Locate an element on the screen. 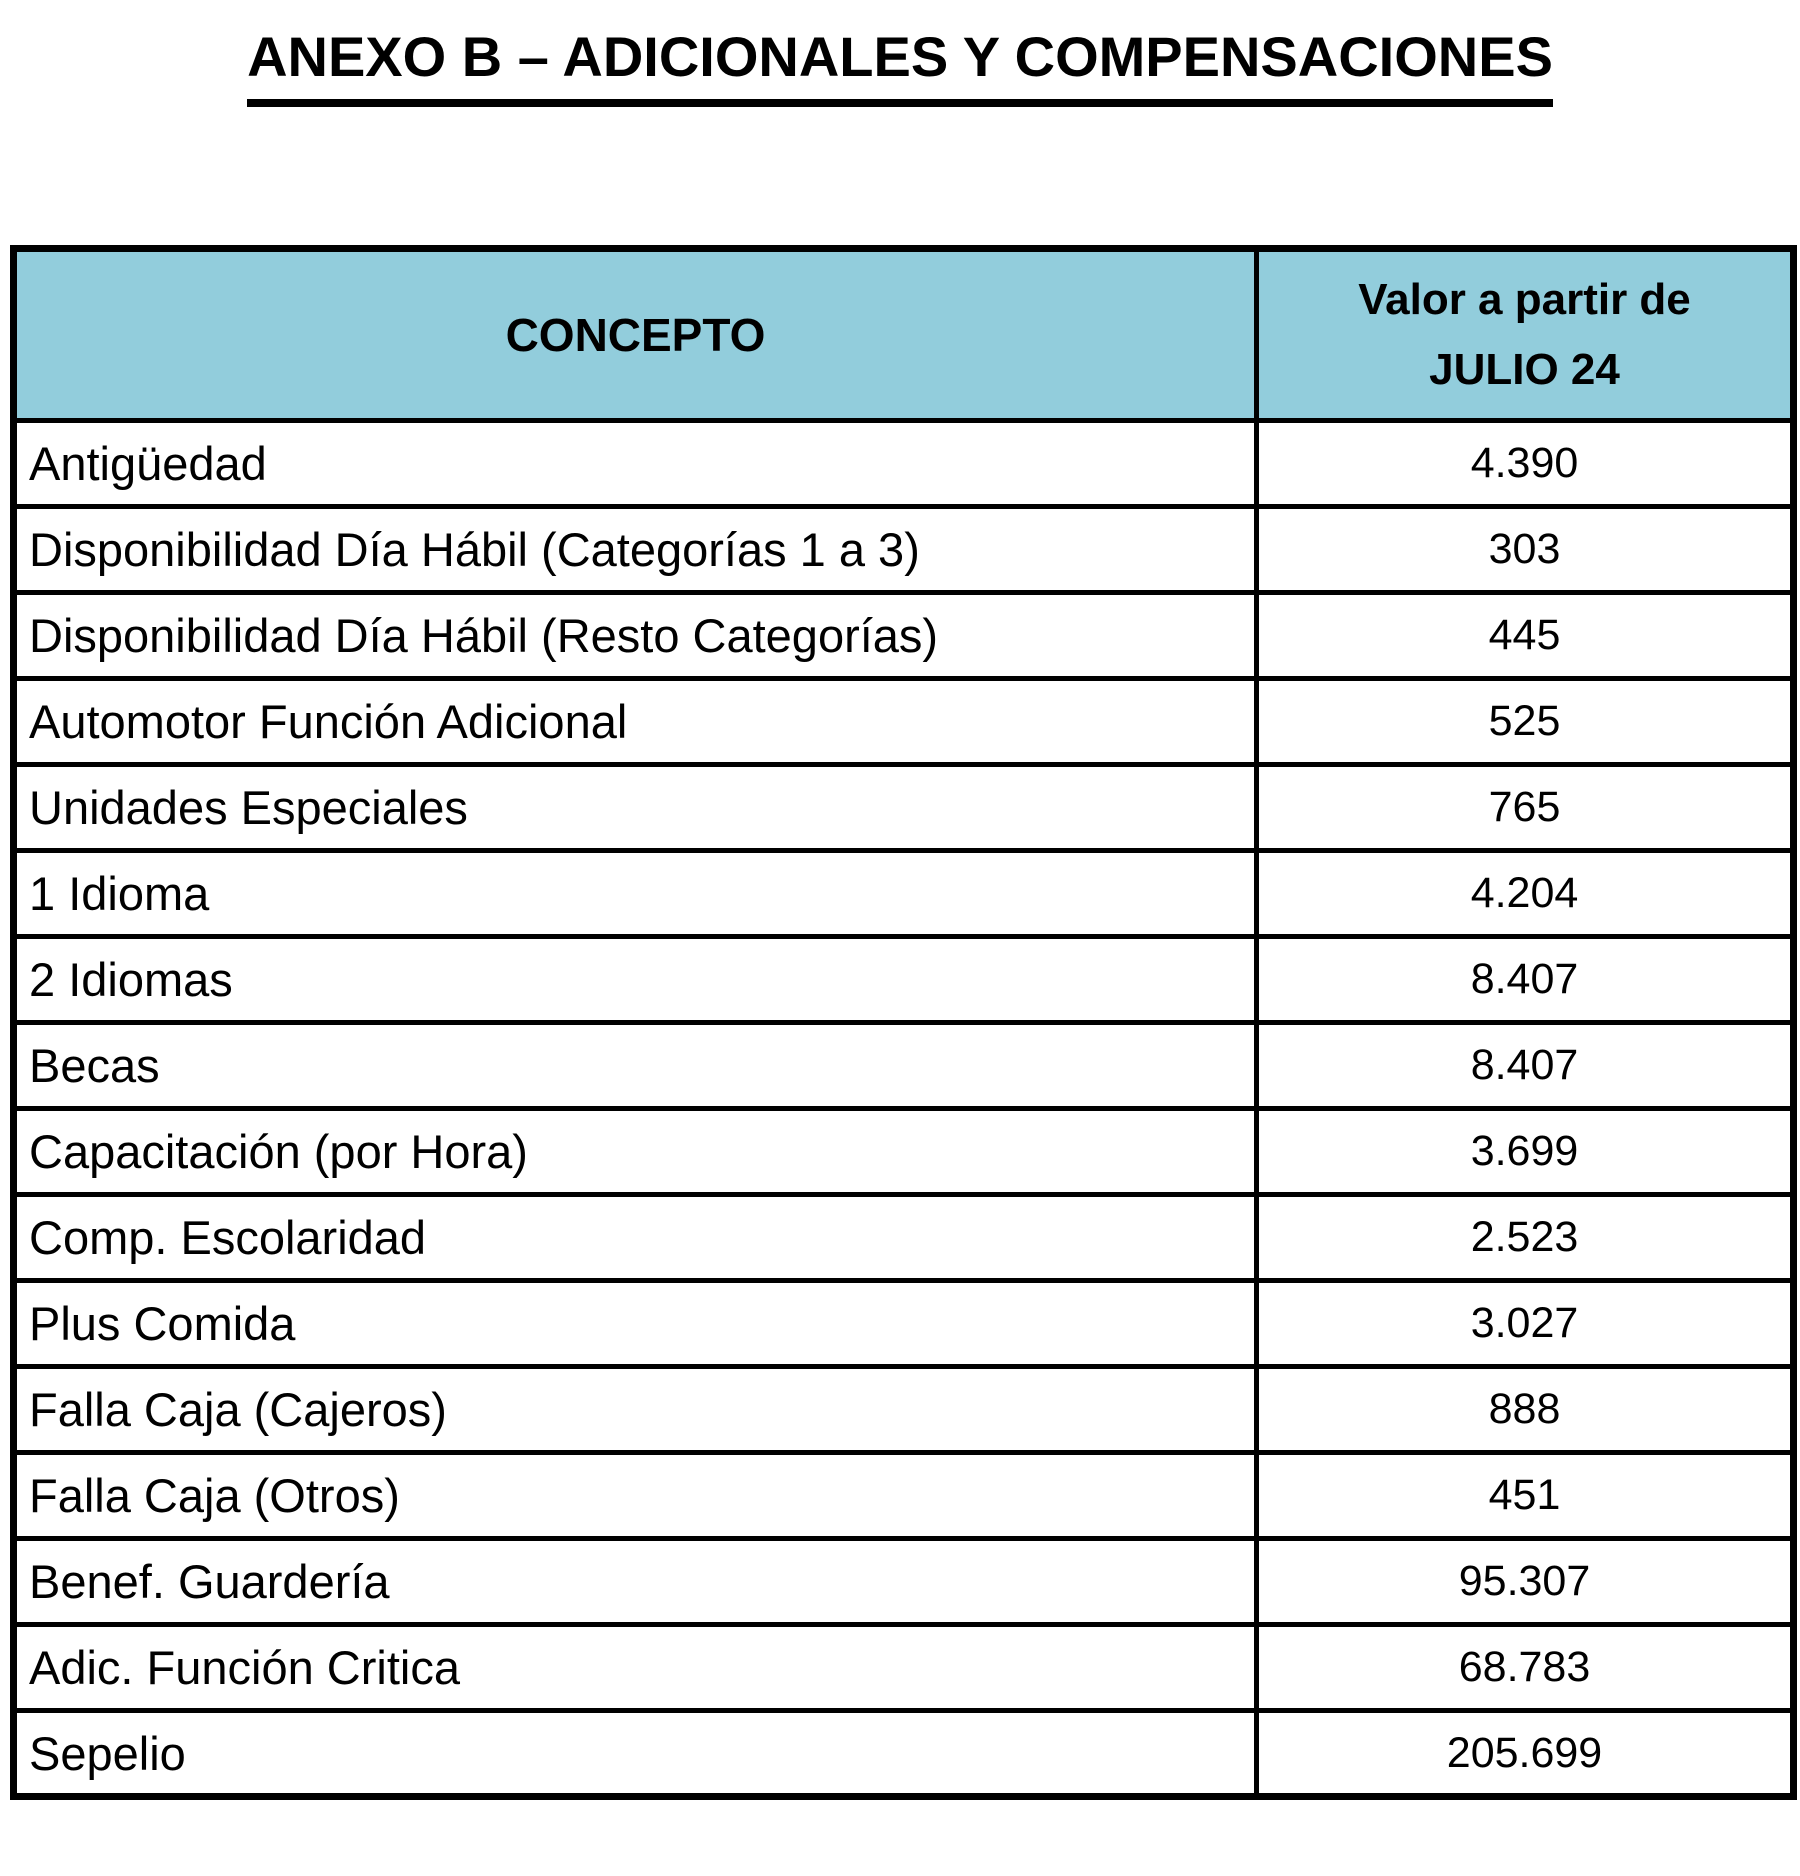  concept-cell: Capacitación (por Hora) is located at coordinates (635, 1151).